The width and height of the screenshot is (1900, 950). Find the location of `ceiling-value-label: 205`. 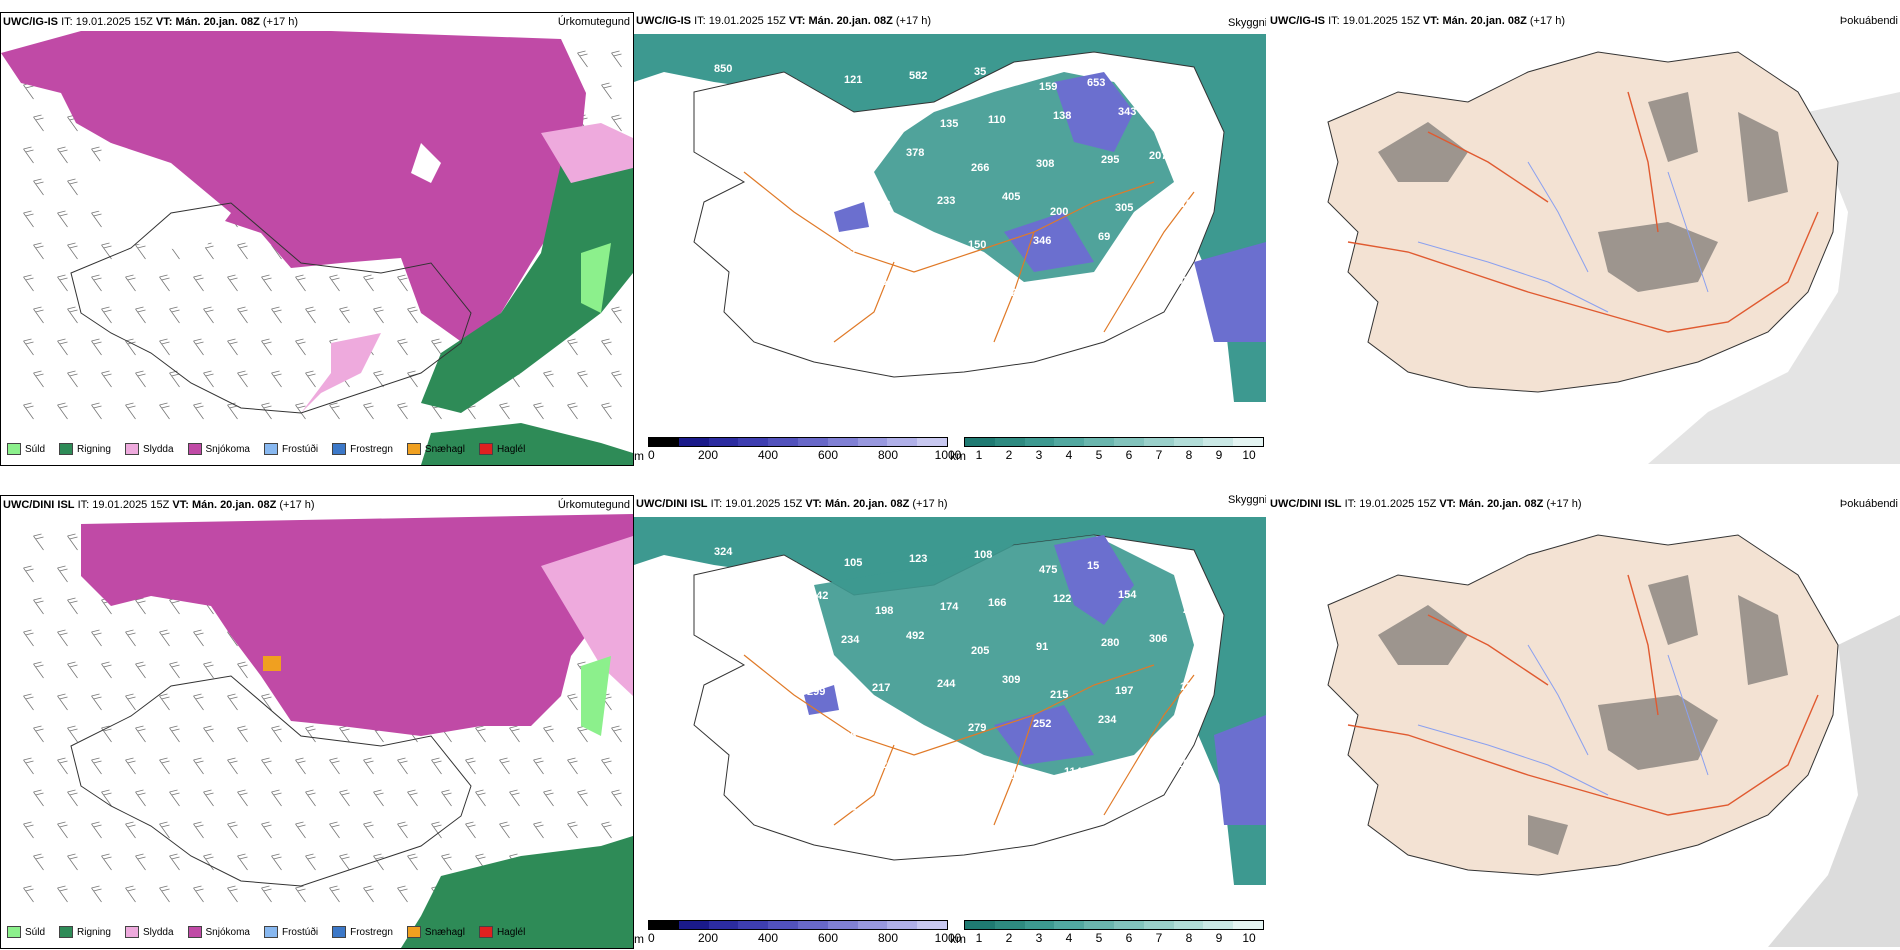

ceiling-value-label: 205 is located at coordinates (980, 651).